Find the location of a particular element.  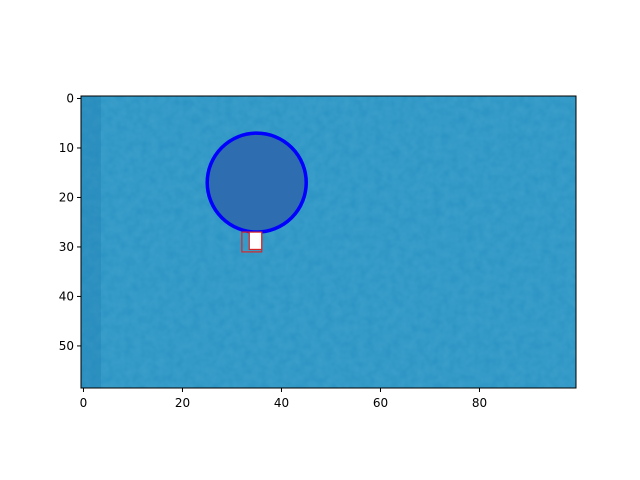

x-tick-label: 20 is located at coordinates (182, 403).